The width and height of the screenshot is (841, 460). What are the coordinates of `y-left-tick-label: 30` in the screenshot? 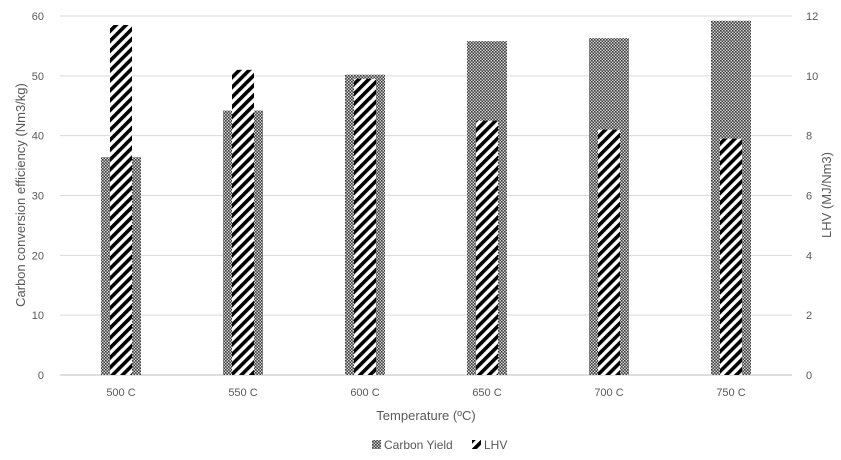 It's located at (38, 197).